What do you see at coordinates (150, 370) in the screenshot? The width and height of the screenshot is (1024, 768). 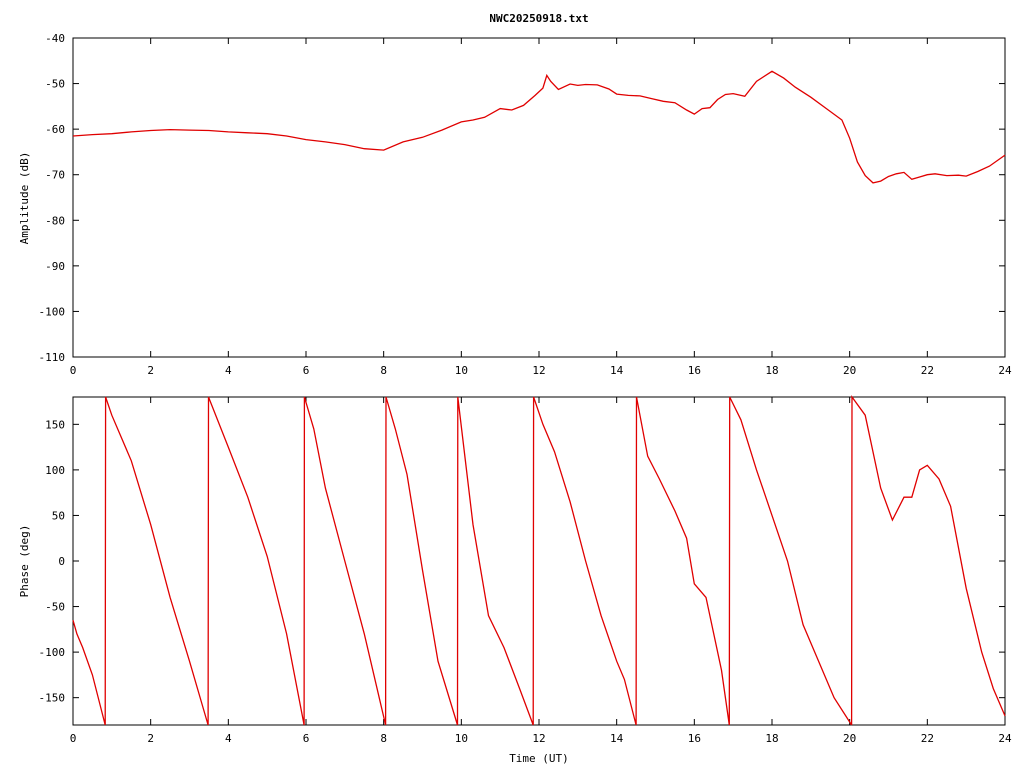 I see `amplitude-x-tick-label: 2` at bounding box center [150, 370].